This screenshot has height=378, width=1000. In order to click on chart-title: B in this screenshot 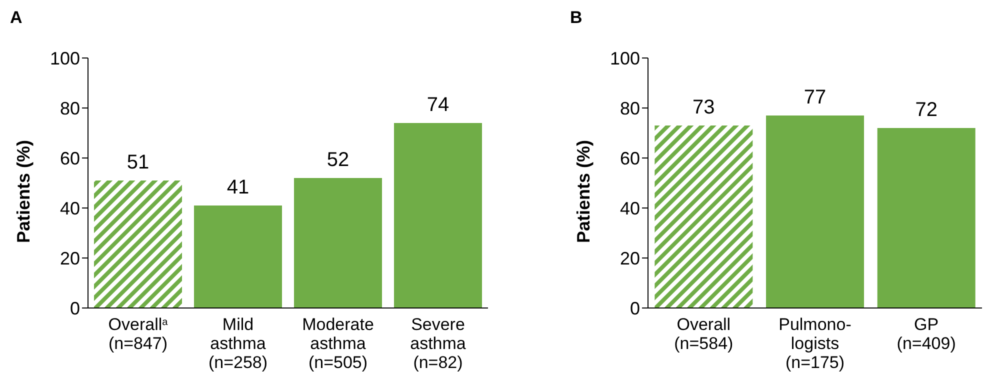, I will do `click(576, 18)`.